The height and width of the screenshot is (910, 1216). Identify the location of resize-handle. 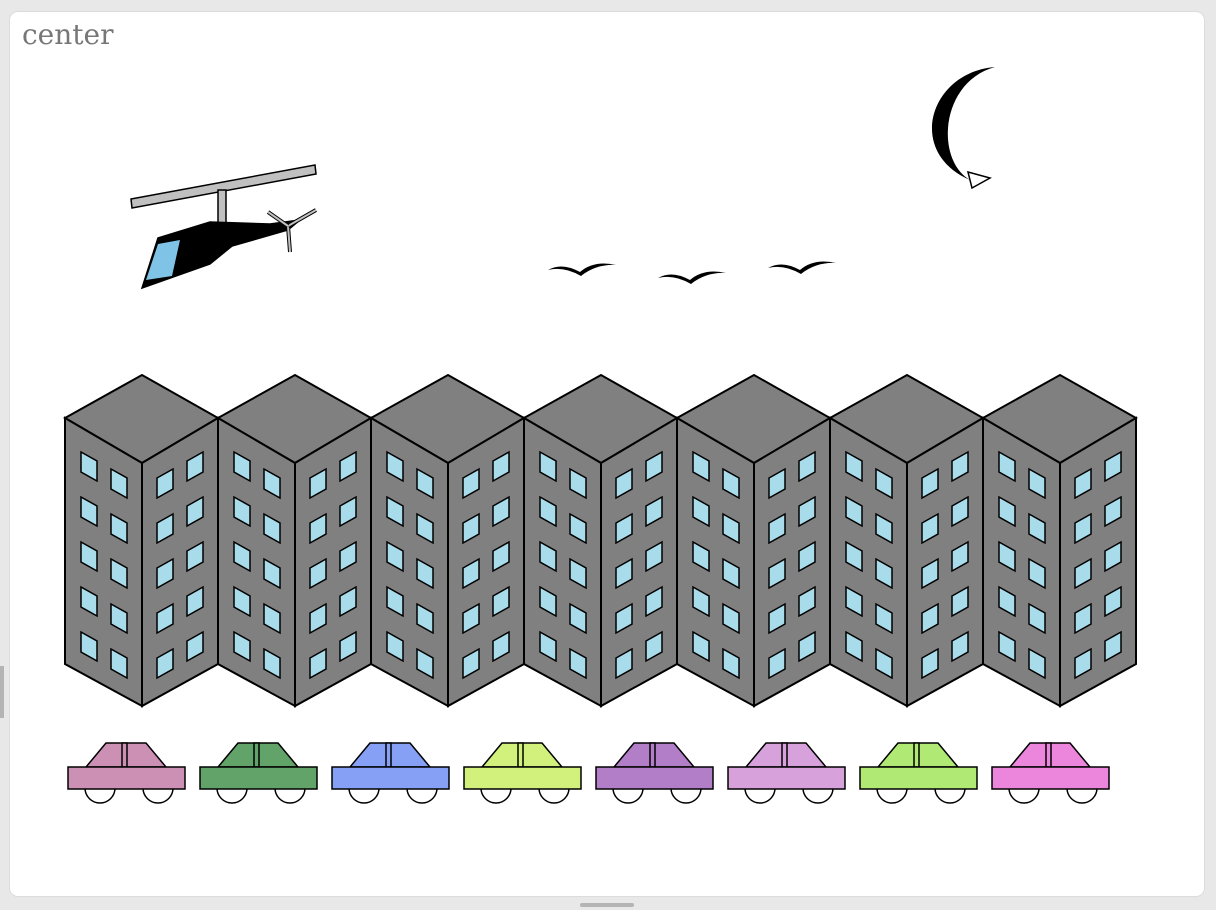
(607, 905).